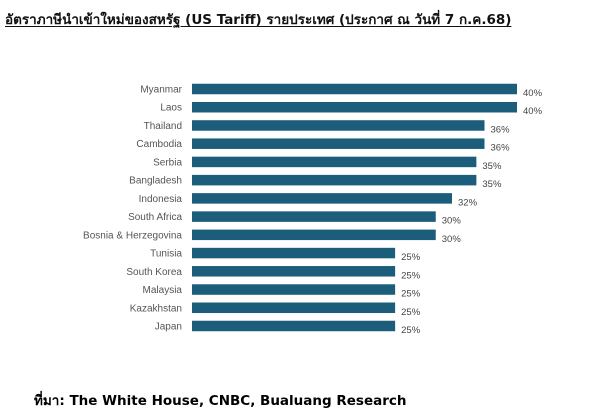 This screenshot has width=606, height=412. Describe the element at coordinates (468, 202) in the screenshot. I see `value-label: 32%` at that location.